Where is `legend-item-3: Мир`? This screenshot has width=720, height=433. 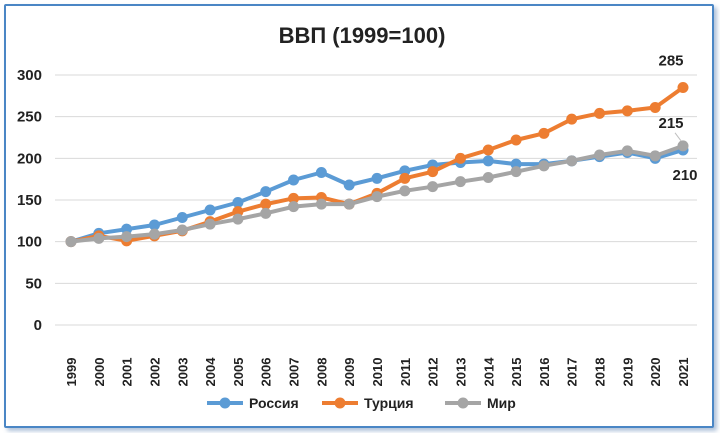
legend-item-3: Мир is located at coordinates (480, 403).